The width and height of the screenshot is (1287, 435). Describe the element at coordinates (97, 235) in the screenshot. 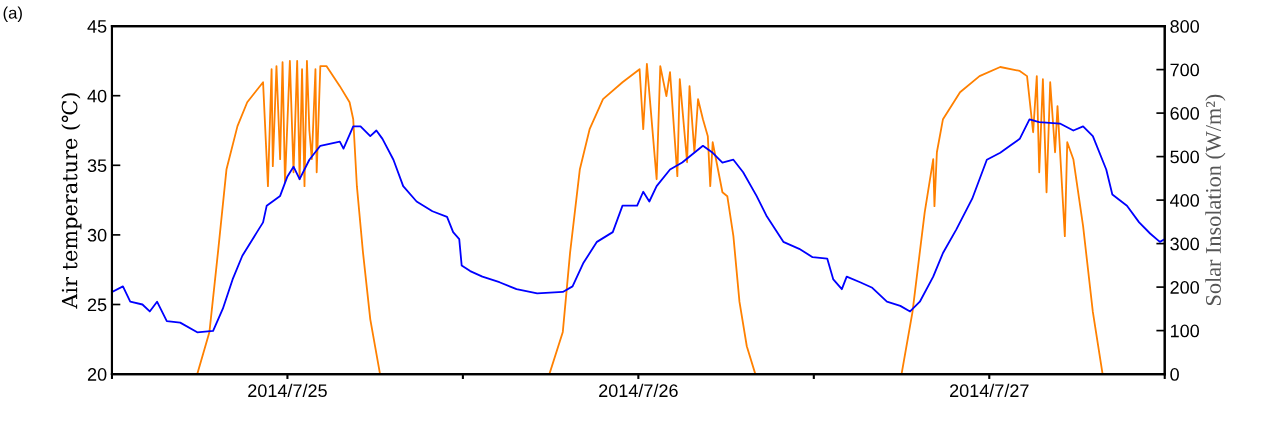

I see `y-tick-label: 30` at that location.